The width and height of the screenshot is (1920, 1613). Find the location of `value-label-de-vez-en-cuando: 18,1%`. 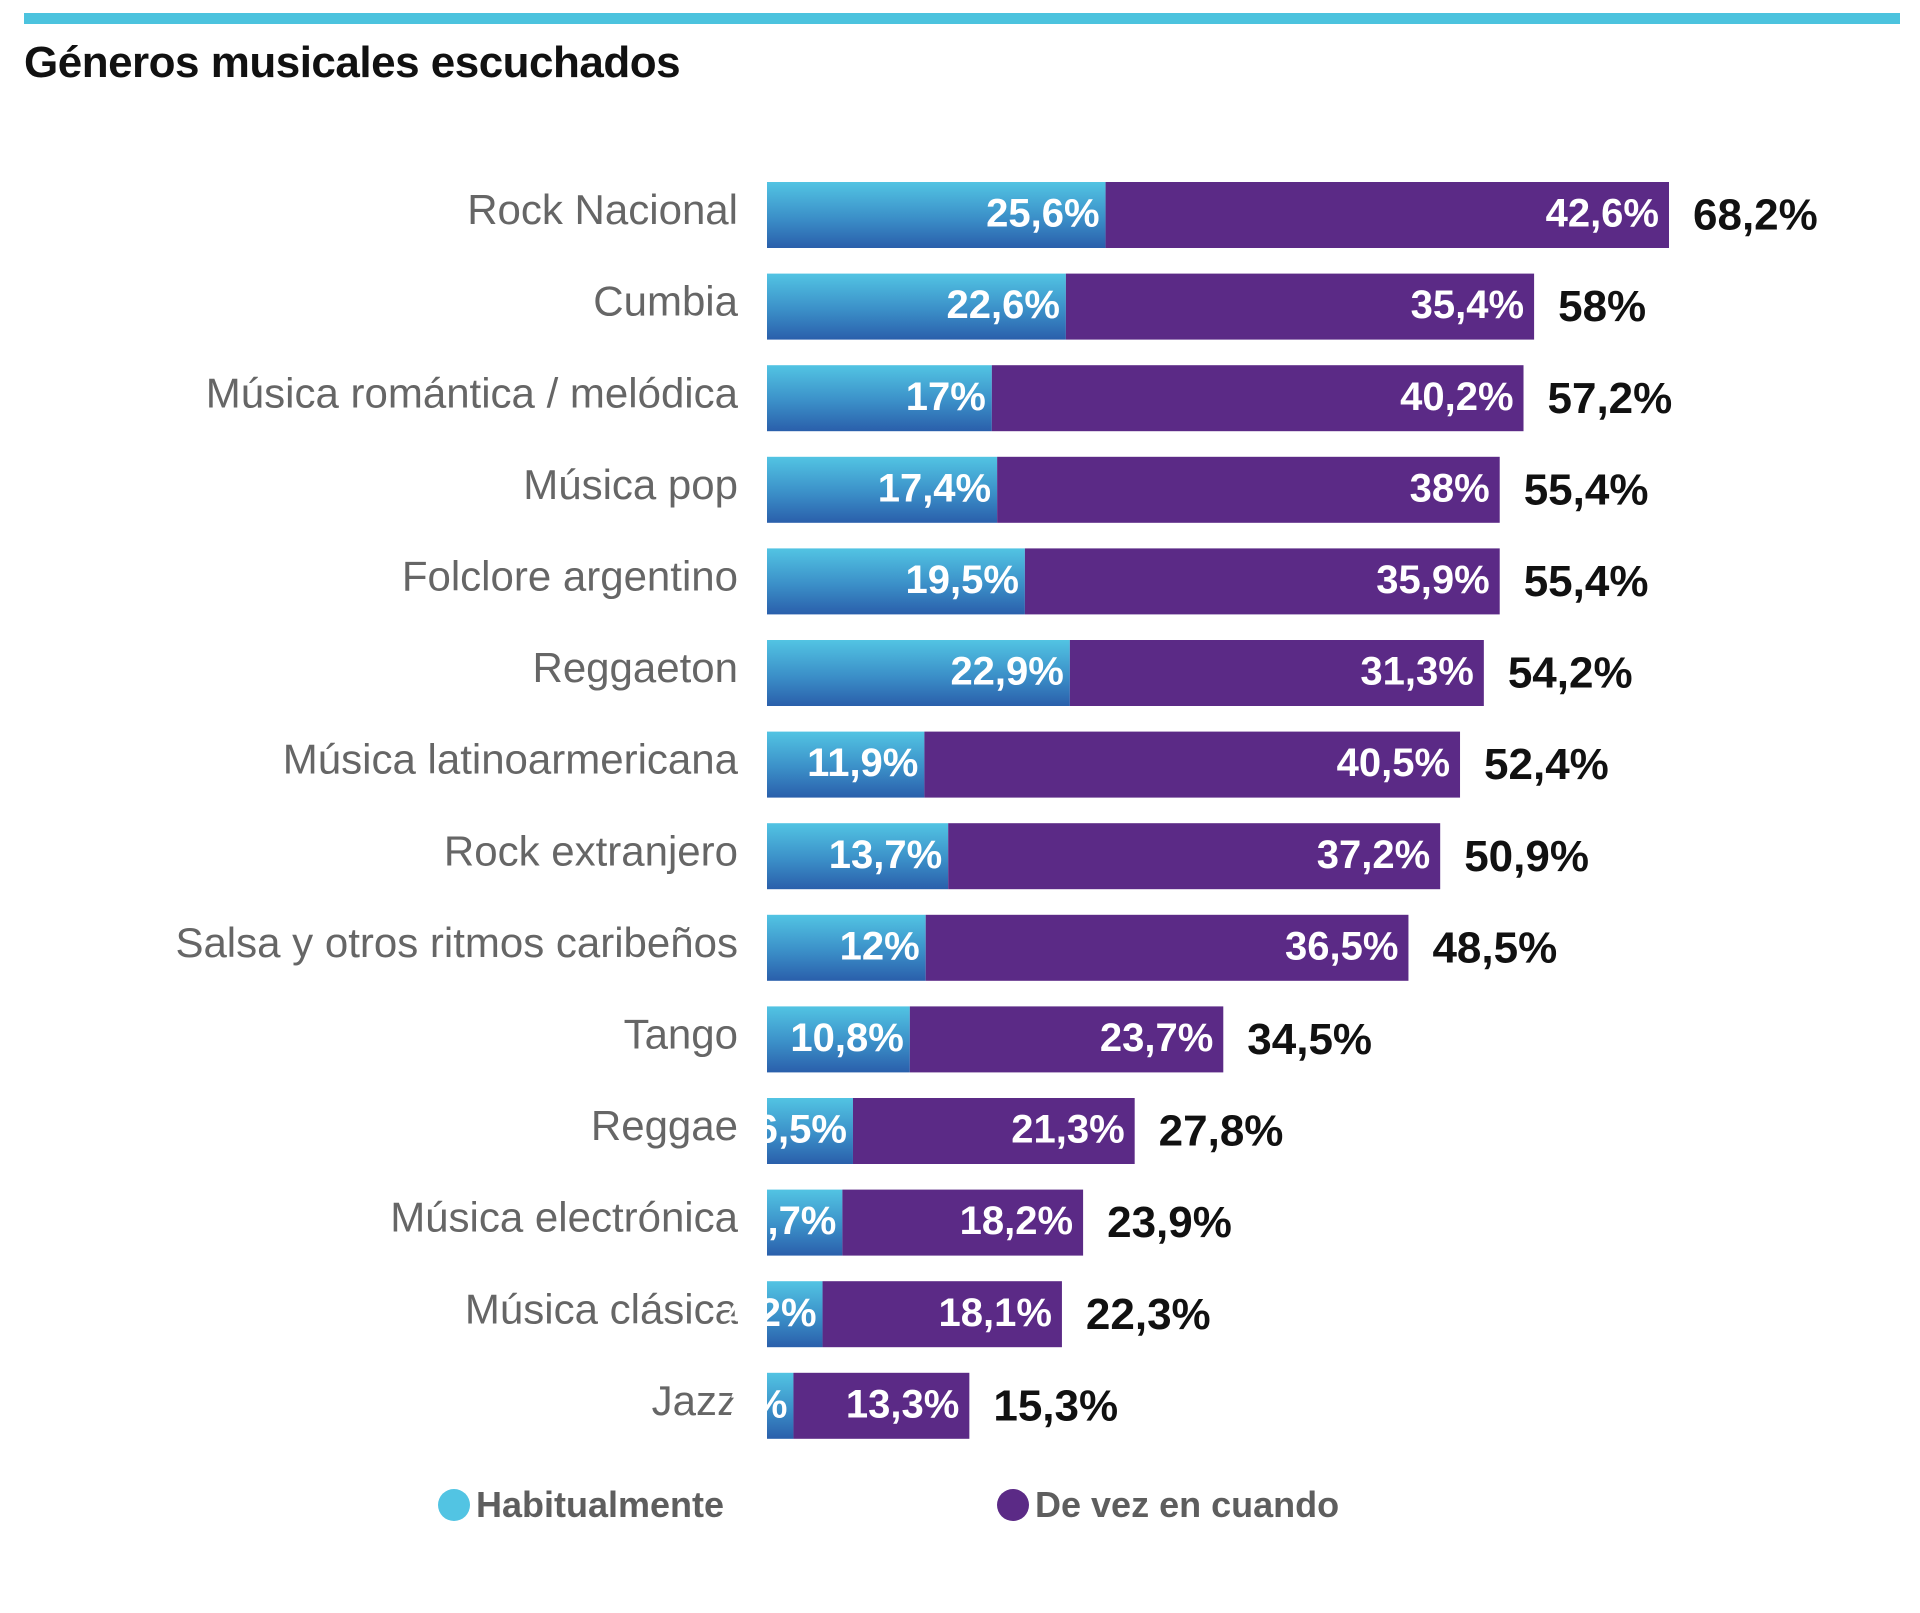

value-label-de-vez-en-cuando: 18,1% is located at coordinates (995, 1313).